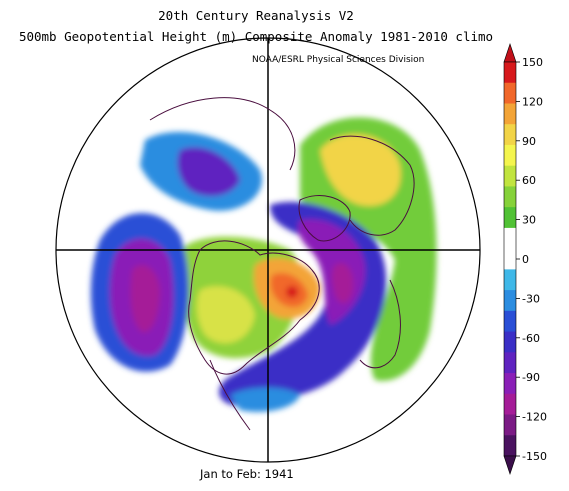 This screenshot has width=569, height=491. I want to click on colorbar-bottom-arrow, so click(510, 465).